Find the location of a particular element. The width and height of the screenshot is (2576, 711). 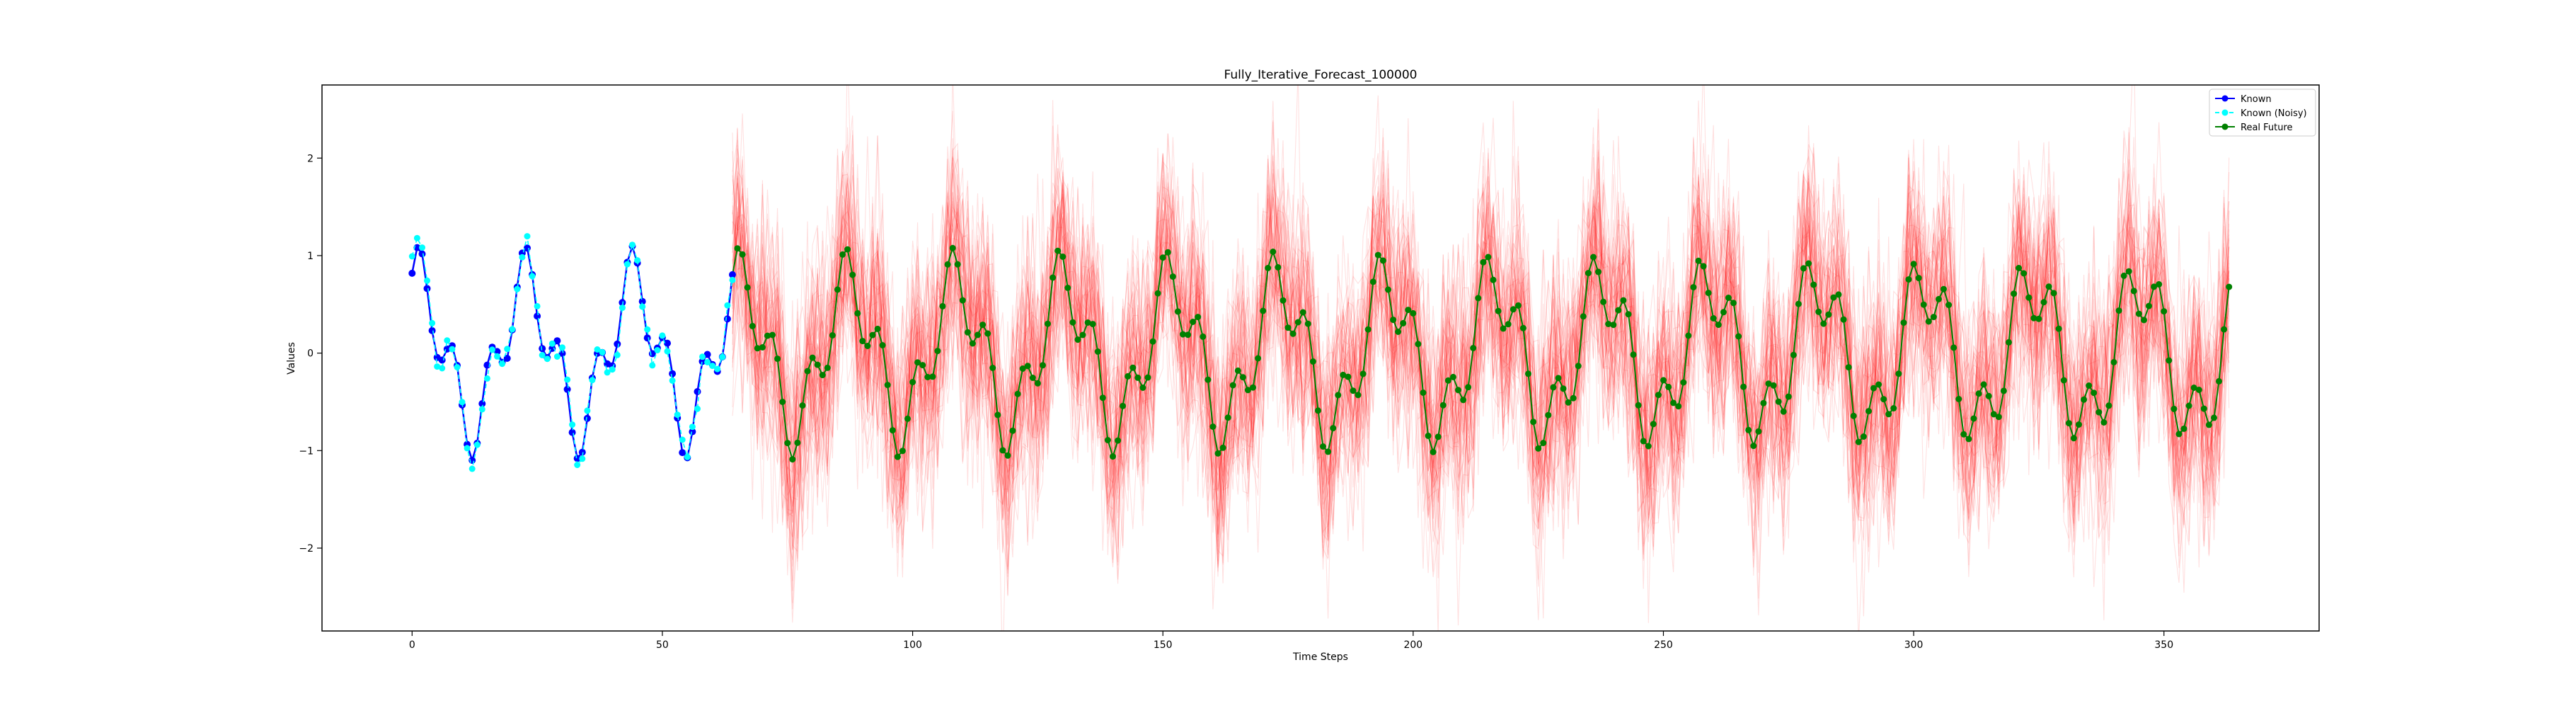

y-tick-label: 1 is located at coordinates (310, 256).